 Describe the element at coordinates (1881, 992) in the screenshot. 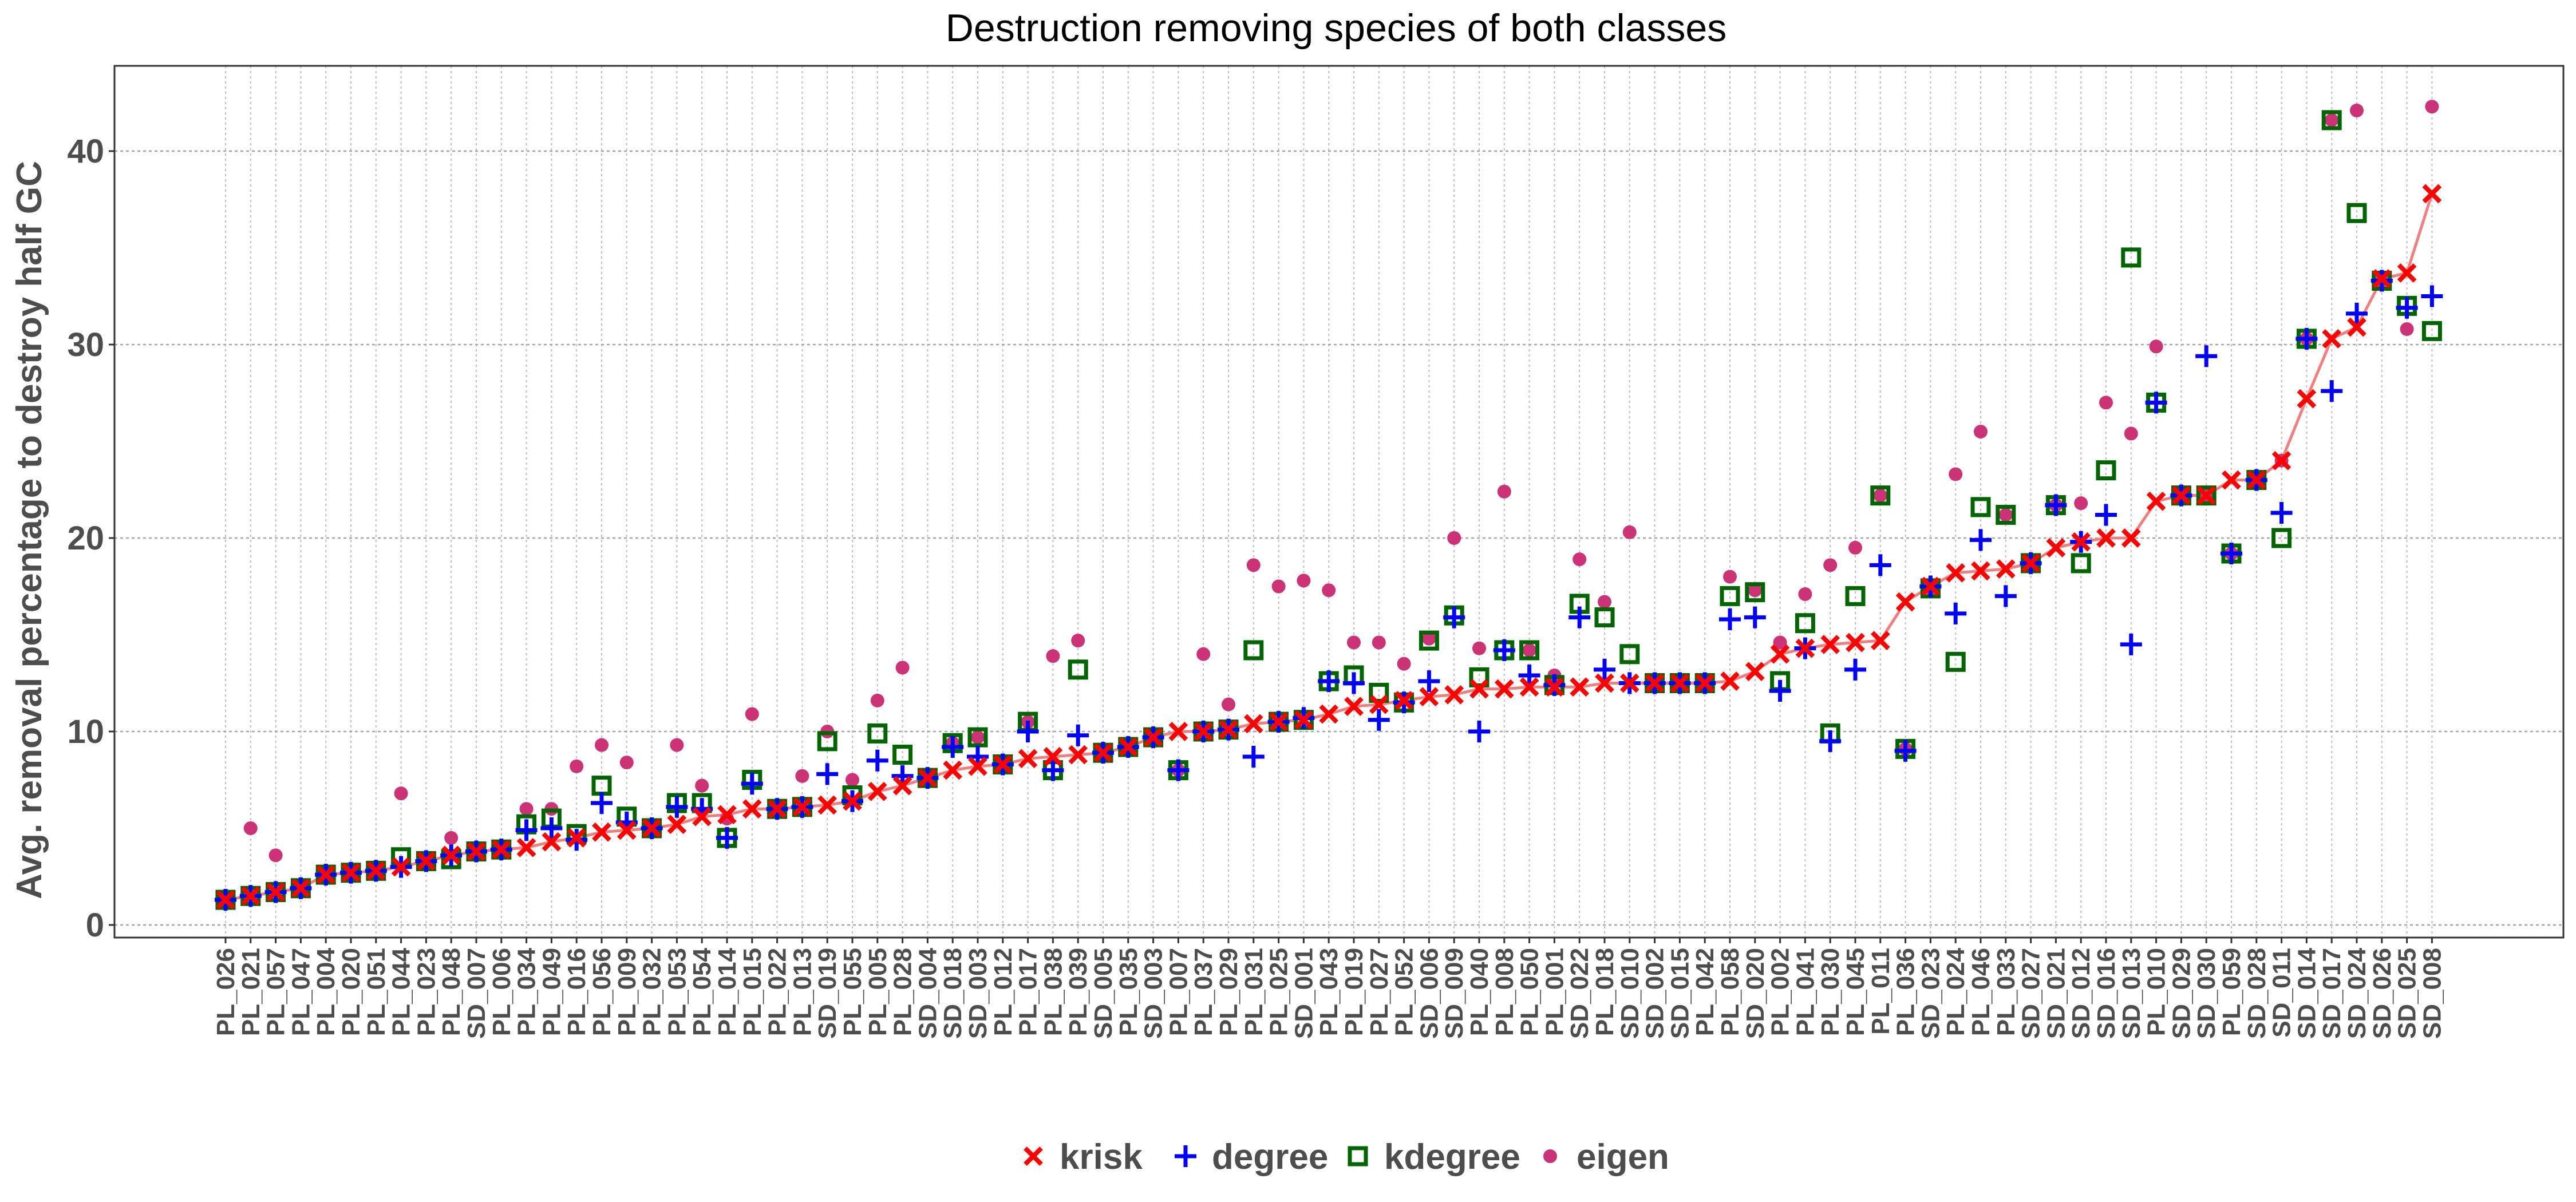

I see `x-tick-label: PL_011` at that location.